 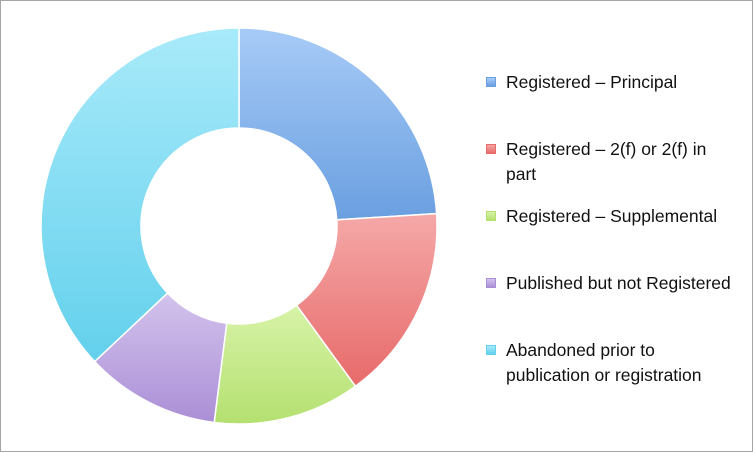 What do you see at coordinates (491, 350) in the screenshot?
I see `legend-swatch-abandoned` at bounding box center [491, 350].